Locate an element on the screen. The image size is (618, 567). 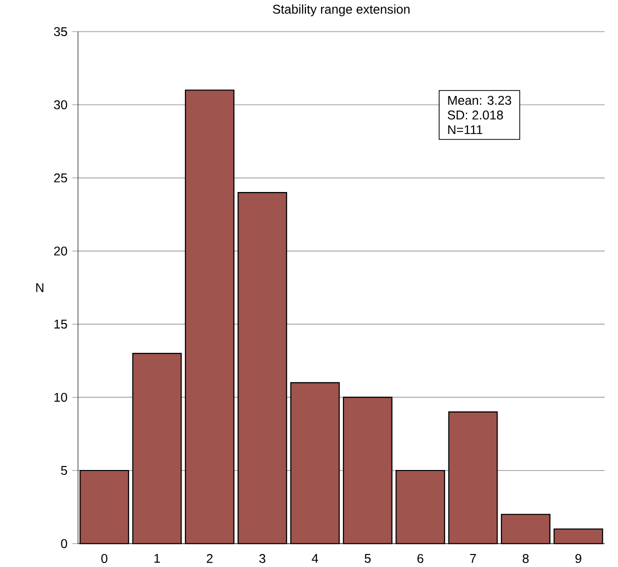
y-axis-title: N is located at coordinates (40, 287).